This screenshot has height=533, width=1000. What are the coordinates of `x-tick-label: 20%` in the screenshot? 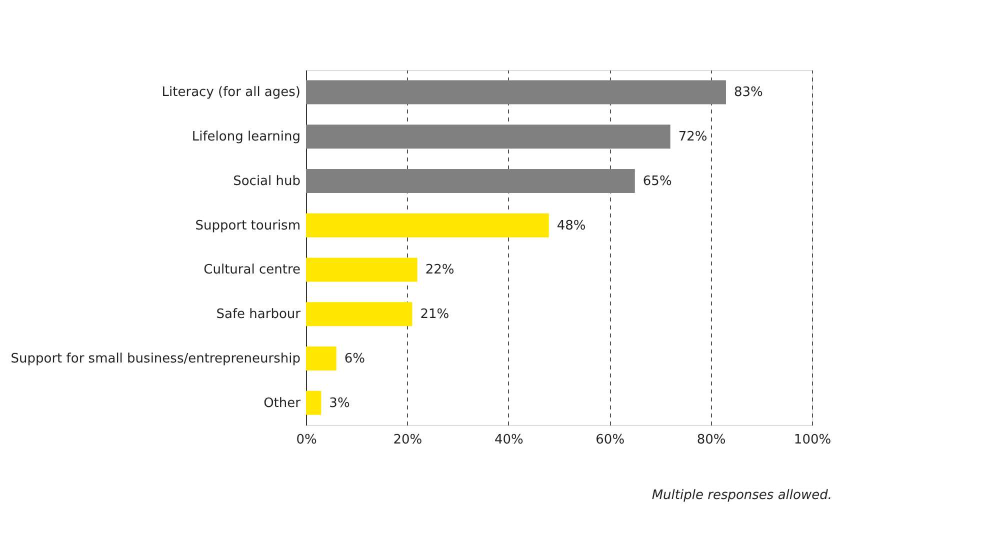 It's located at (407, 440).